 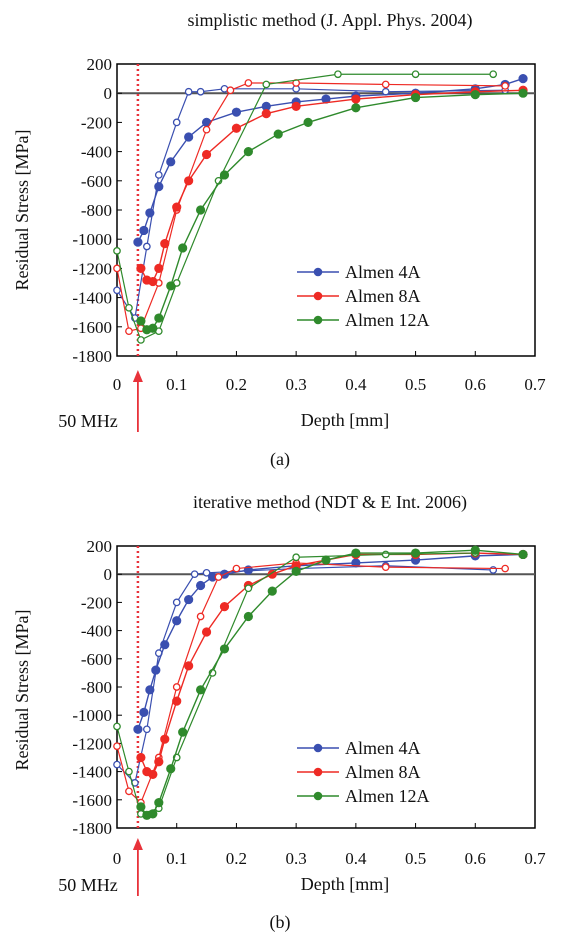 What do you see at coordinates (96, 687) in the screenshot?
I see `y-tick-label: -800` at bounding box center [96, 687].